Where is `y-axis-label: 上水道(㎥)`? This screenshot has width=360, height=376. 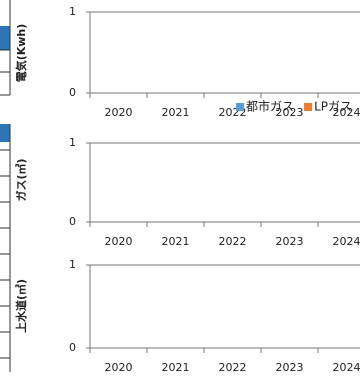
y-axis-label: 上水道(㎥) is located at coordinates (21, 306).